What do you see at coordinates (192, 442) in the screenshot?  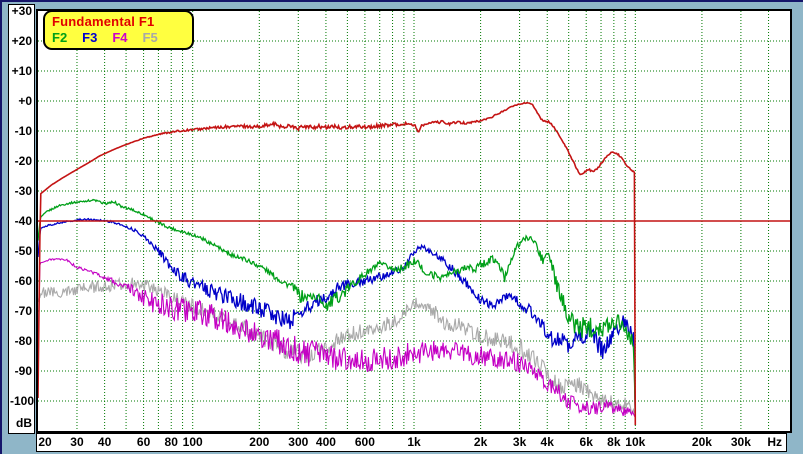 I see `x-tick-label: 100` at bounding box center [192, 442].